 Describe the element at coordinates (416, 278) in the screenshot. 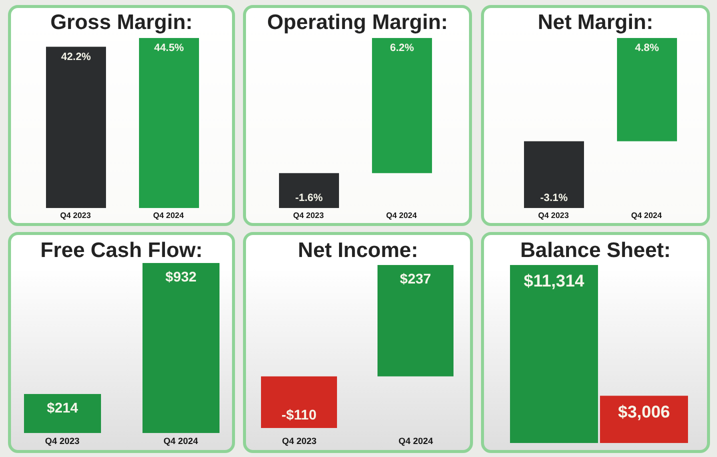

I see `data-label: $237` at that location.